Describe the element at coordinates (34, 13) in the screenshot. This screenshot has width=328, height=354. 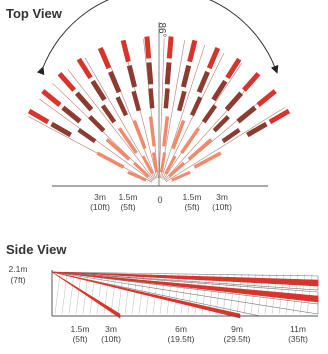
I see `top-view-title: Top View` at that location.